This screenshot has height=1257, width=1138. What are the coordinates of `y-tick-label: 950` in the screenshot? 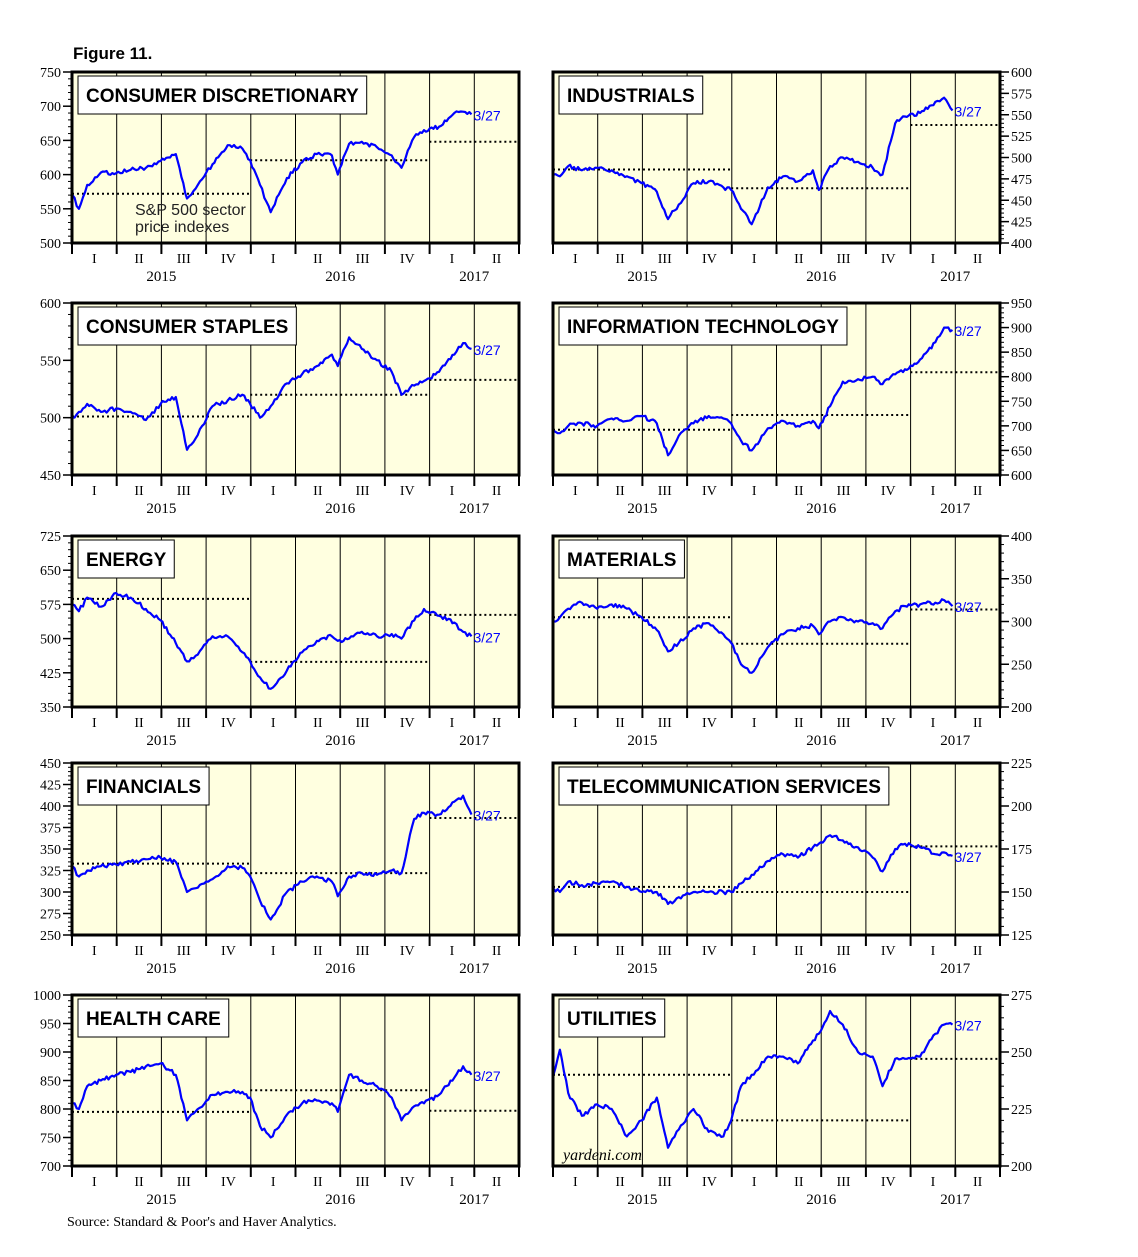 It's located at (50, 1025).